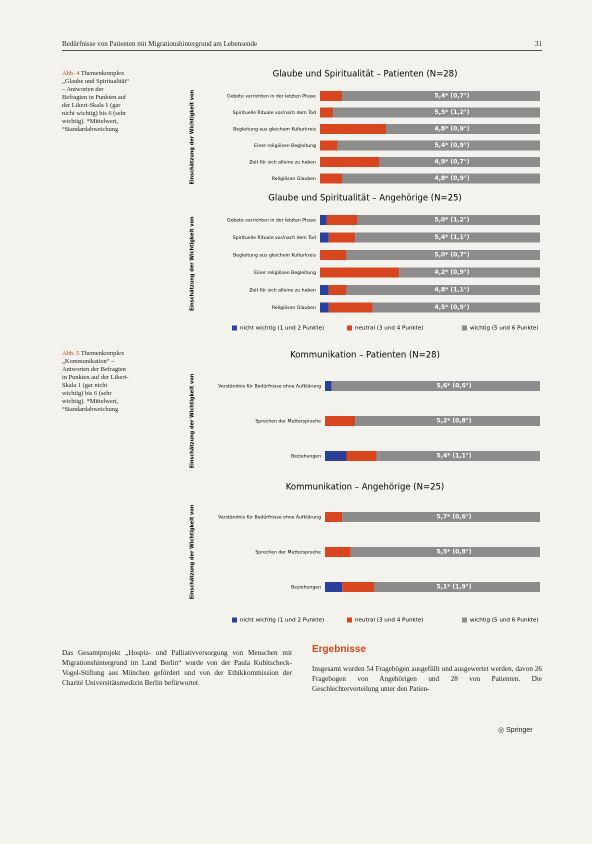 The image size is (592, 844). I want to click on bar-label: 5,1* (1,9°), so click(454, 587).